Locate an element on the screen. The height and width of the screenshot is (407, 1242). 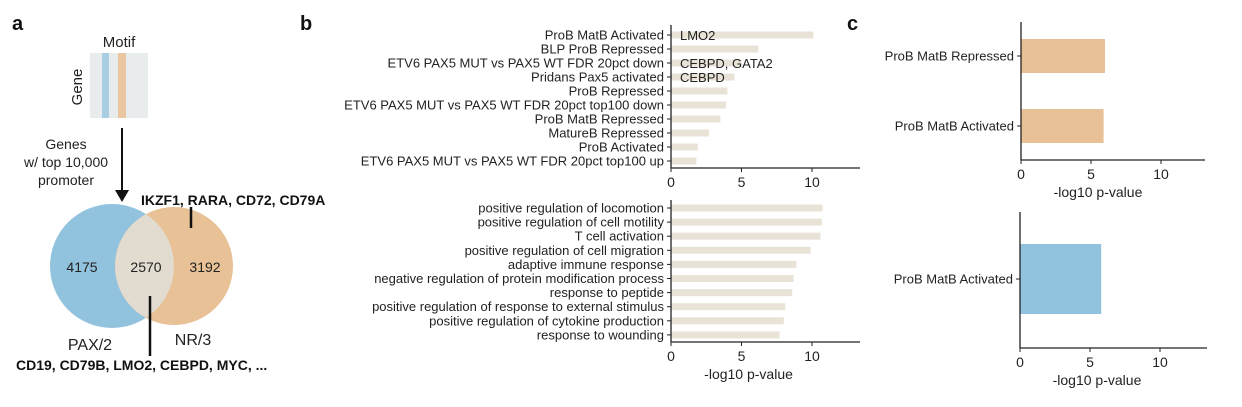
venn-overlap-count: 2570 is located at coordinates (145, 267).